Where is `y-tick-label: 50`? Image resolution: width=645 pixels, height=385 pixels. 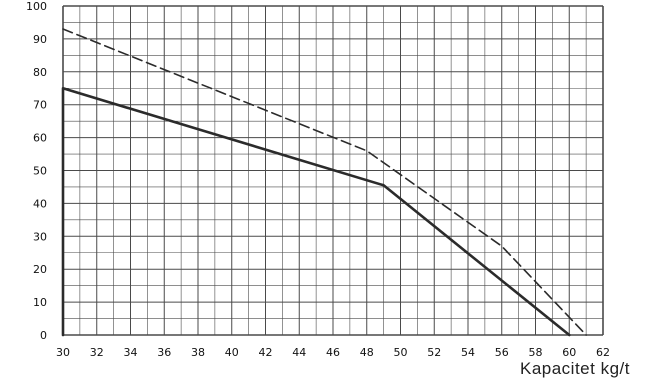
y-tick-label: 50 is located at coordinates (40, 171).